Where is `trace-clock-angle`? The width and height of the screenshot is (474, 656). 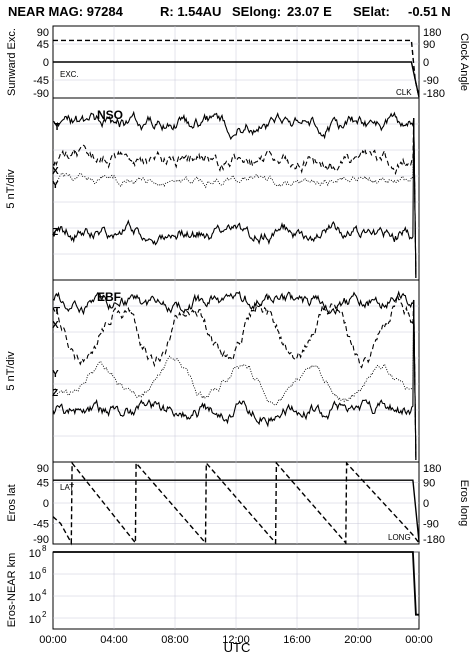
trace-clock-angle is located at coordinates (236, 68).